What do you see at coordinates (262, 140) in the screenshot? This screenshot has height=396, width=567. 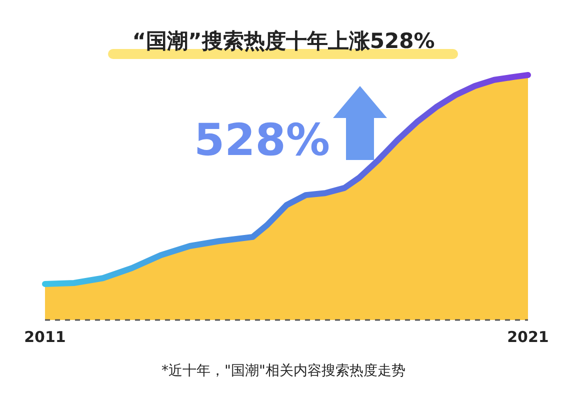 I see `annotation: 528%` at bounding box center [262, 140].